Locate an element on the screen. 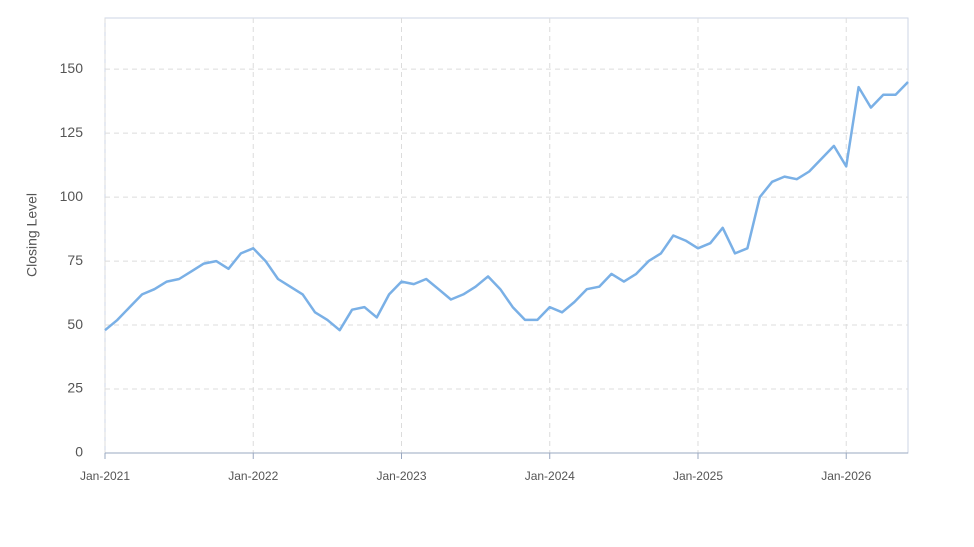 The image size is (974, 547). y-tick-label: 50 is located at coordinates (75, 324).